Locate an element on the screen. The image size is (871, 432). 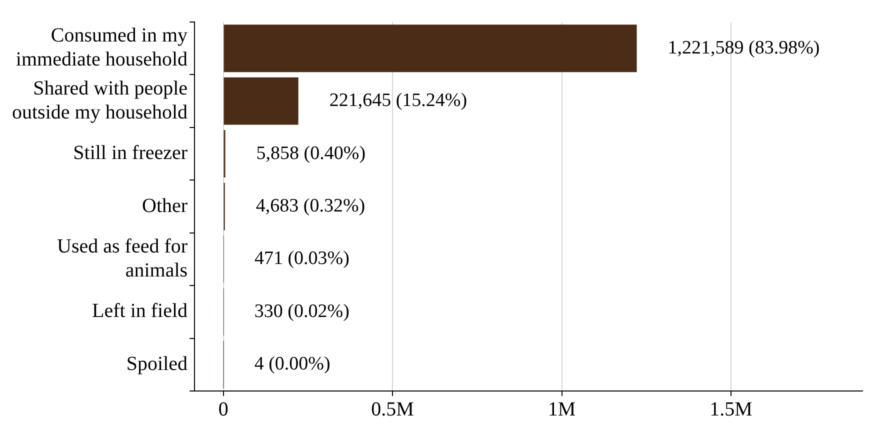
y-tick-label: Shared with people outside my household is located at coordinates (100, 100).